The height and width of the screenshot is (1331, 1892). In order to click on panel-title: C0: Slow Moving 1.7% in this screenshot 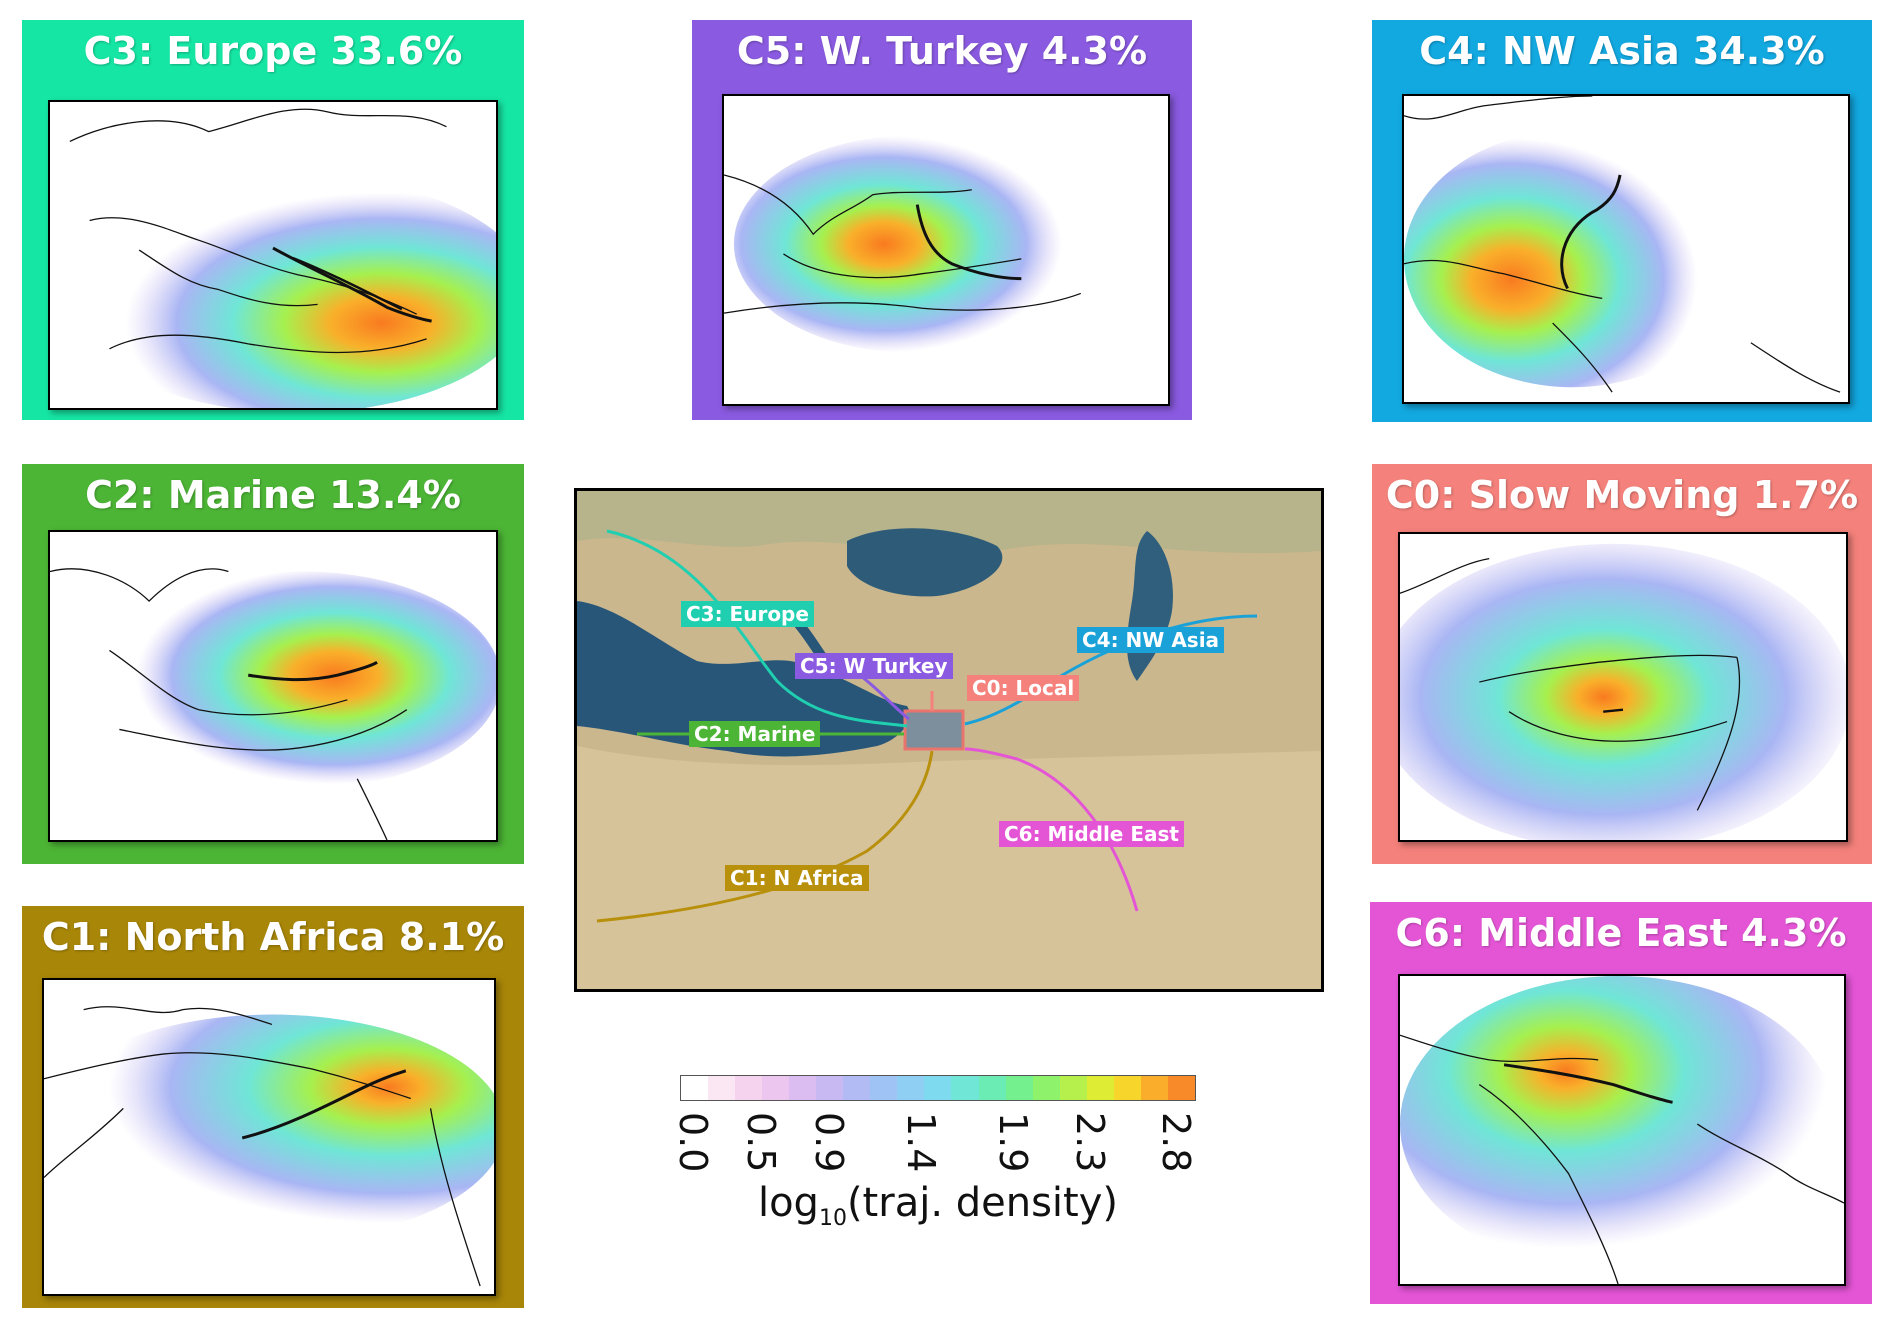, I will do `click(1622, 495)`.